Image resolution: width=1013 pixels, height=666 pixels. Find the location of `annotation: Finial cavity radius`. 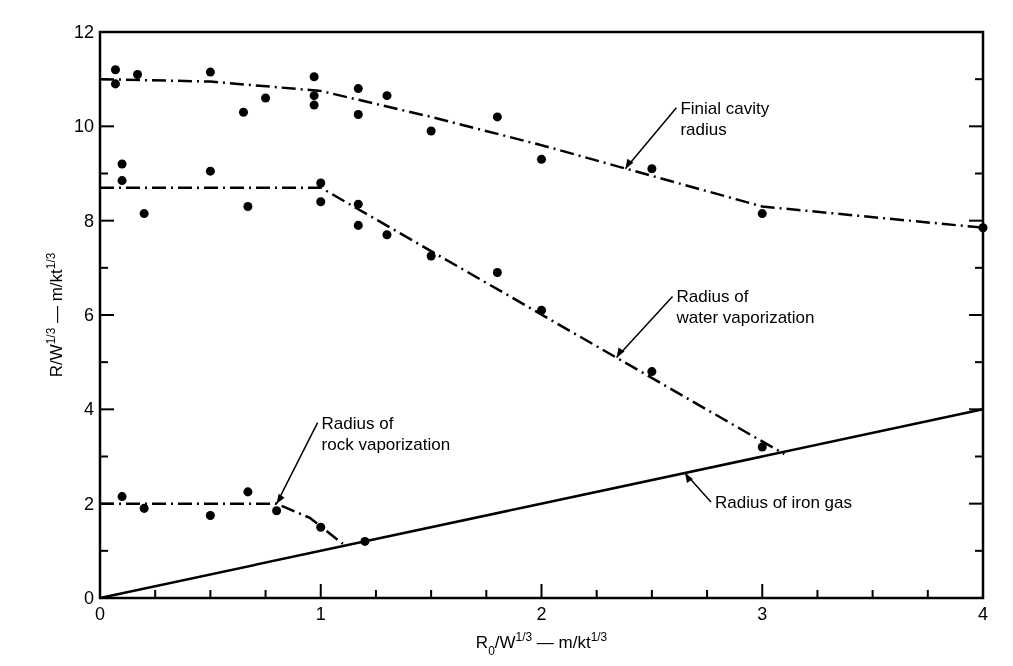

annotation: Finial cavity radius is located at coordinates (725, 118).